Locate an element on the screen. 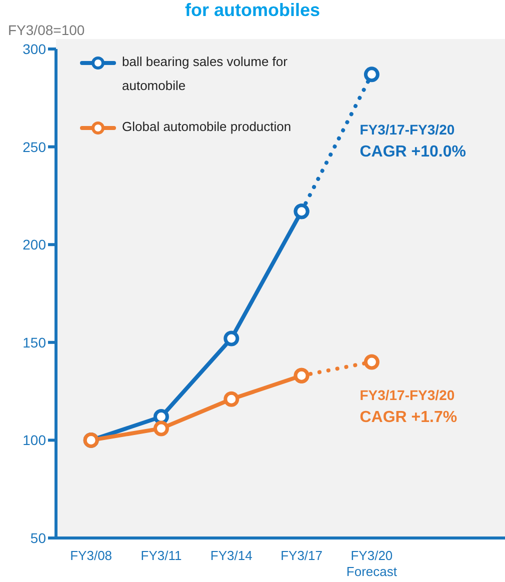  x-tick-label: FY3/08 is located at coordinates (91, 555).